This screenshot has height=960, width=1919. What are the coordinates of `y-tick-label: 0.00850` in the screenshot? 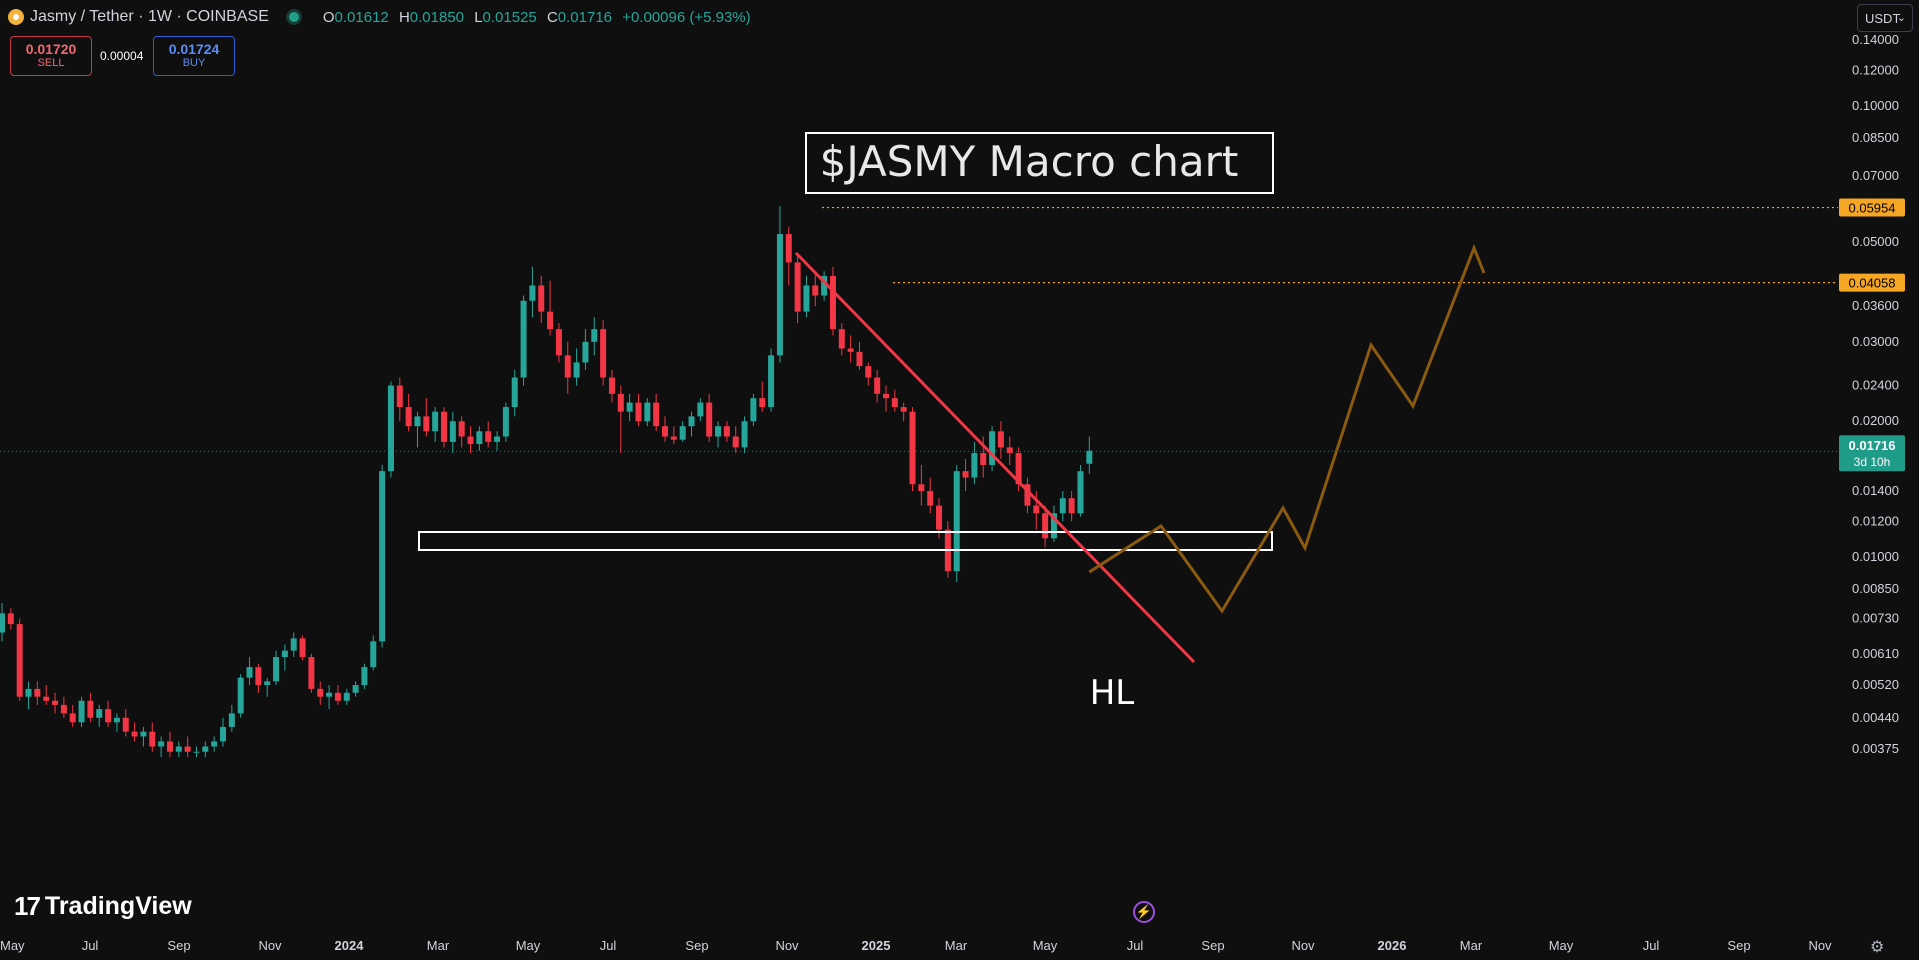 It's located at (1875, 588).